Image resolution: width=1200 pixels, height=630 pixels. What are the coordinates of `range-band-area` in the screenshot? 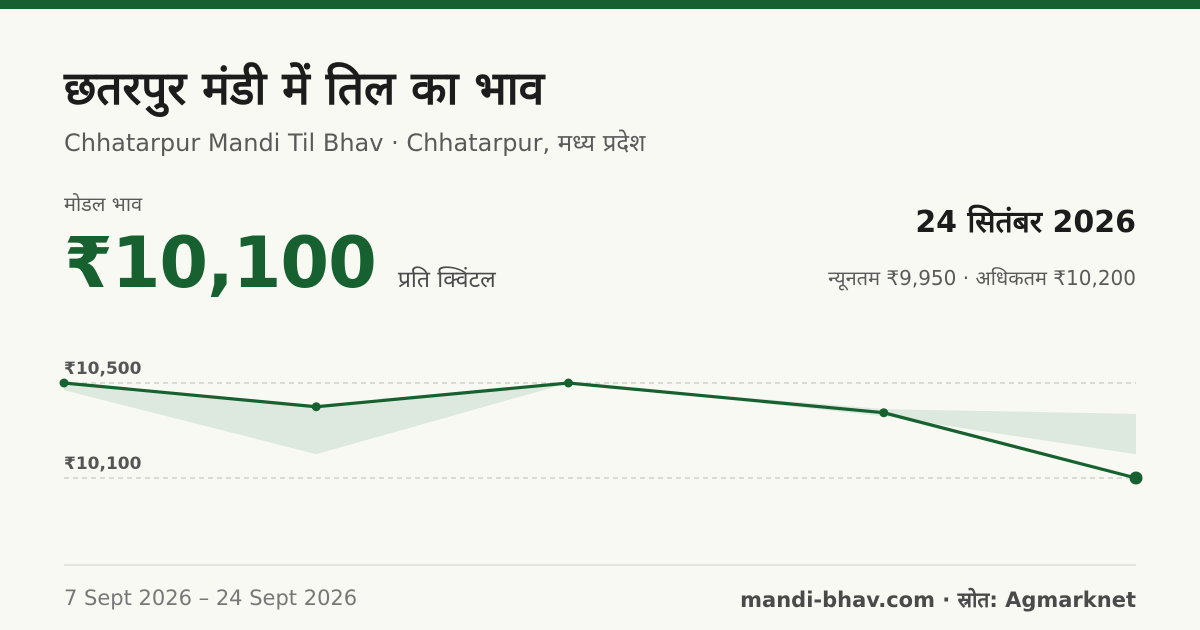 It's located at (600, 419).